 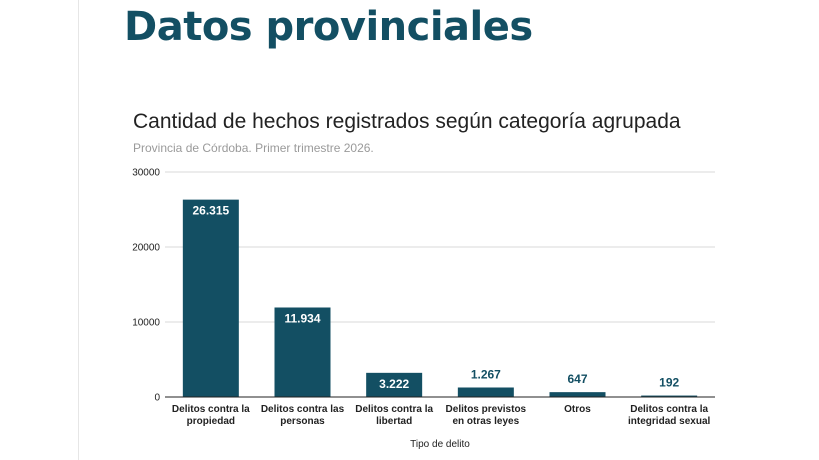 What do you see at coordinates (328, 27) in the screenshot?
I see `page-title: Datos provinciales` at bounding box center [328, 27].